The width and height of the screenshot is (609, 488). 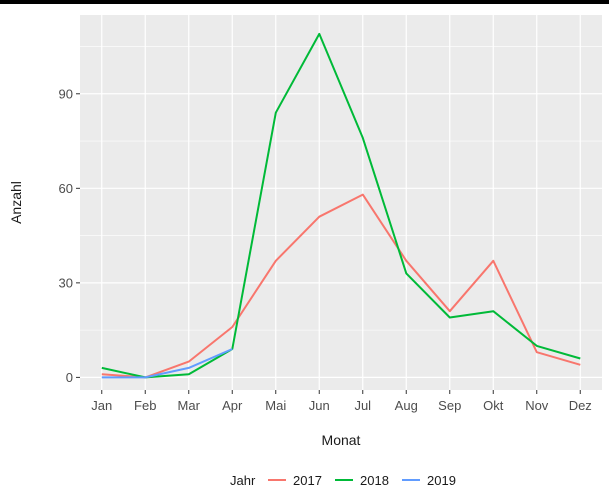 What do you see at coordinates (441, 480) in the screenshot?
I see `legend-label-2019: 2019` at bounding box center [441, 480].